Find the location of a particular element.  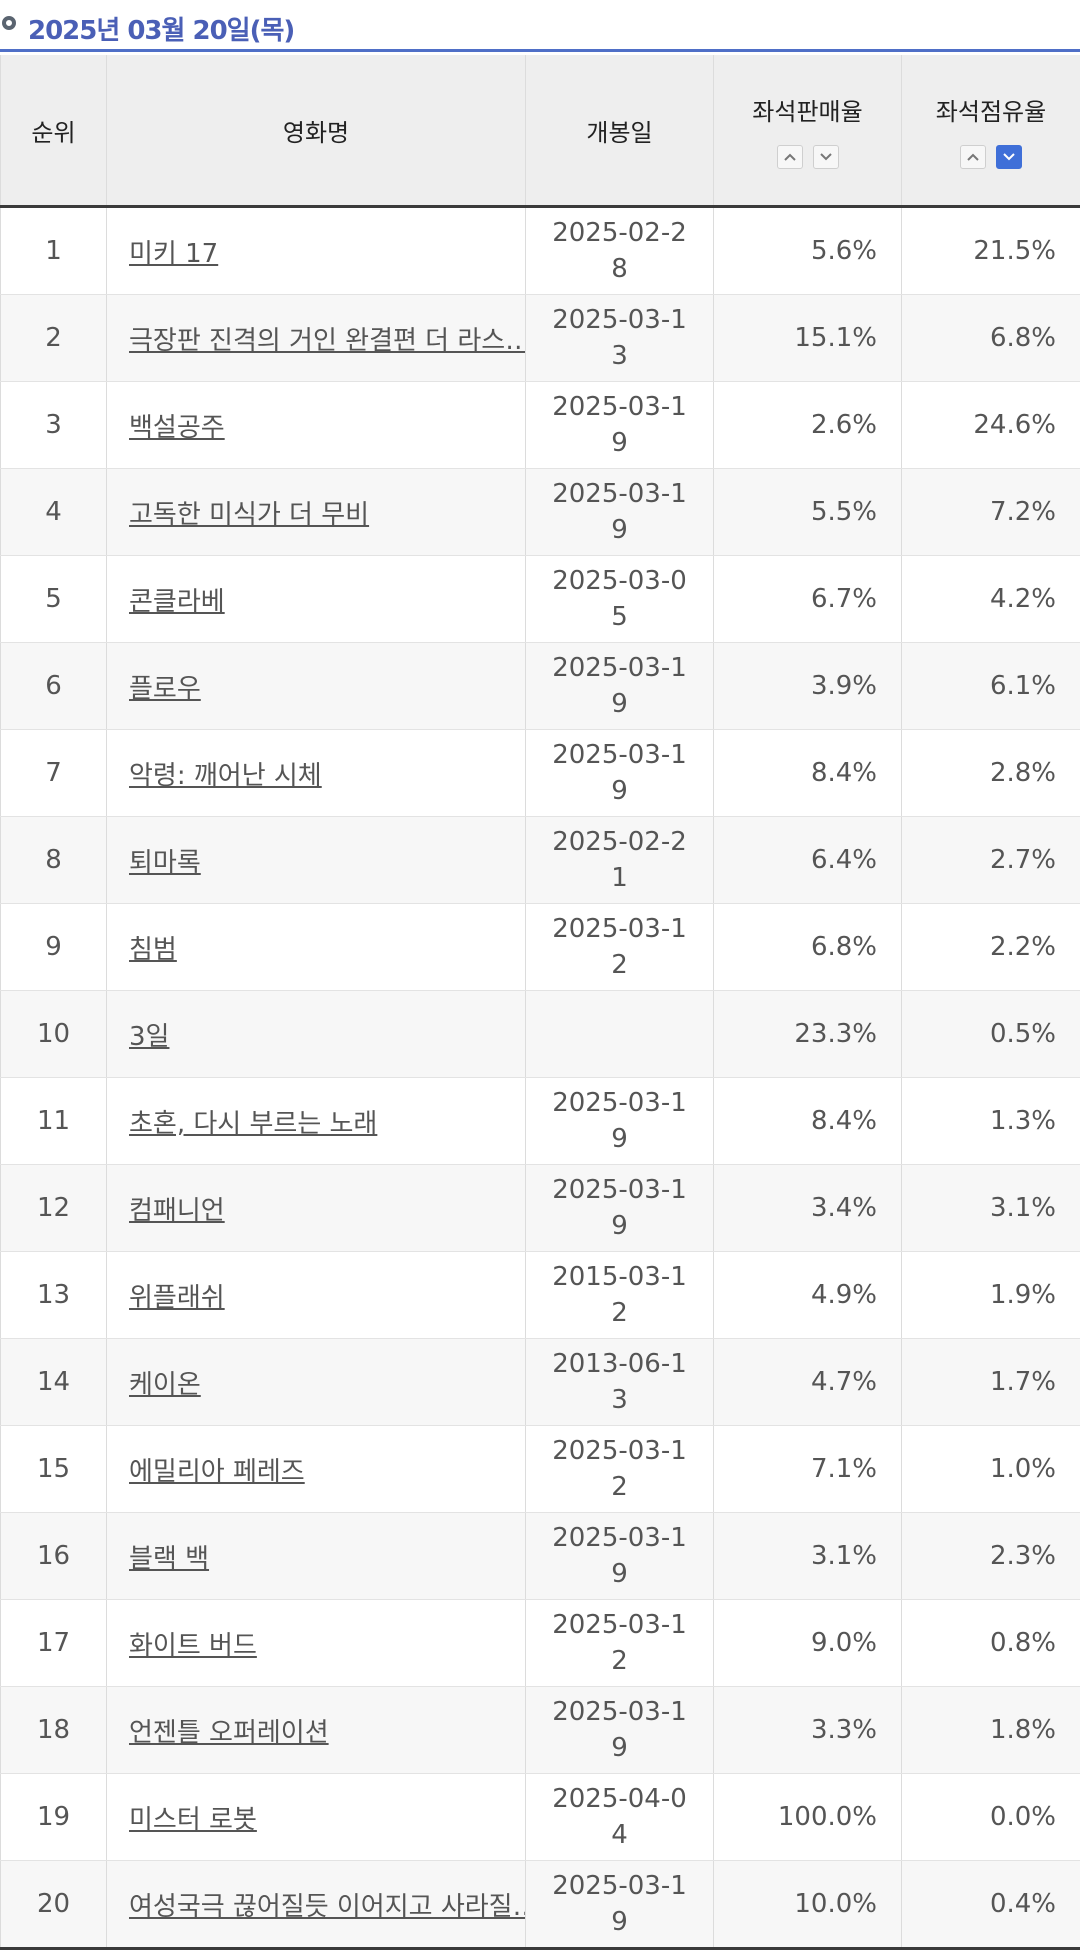

seat-sales-rate-cell: 23.3% is located at coordinates (807, 1034).